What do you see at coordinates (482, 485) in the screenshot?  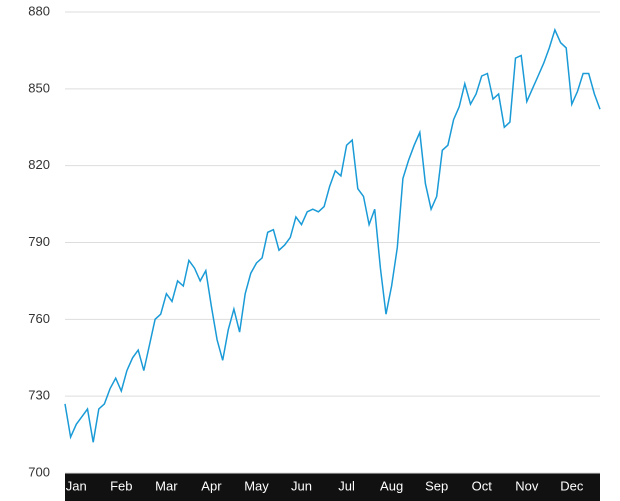 I see `x-tick-label: Oct` at bounding box center [482, 485].